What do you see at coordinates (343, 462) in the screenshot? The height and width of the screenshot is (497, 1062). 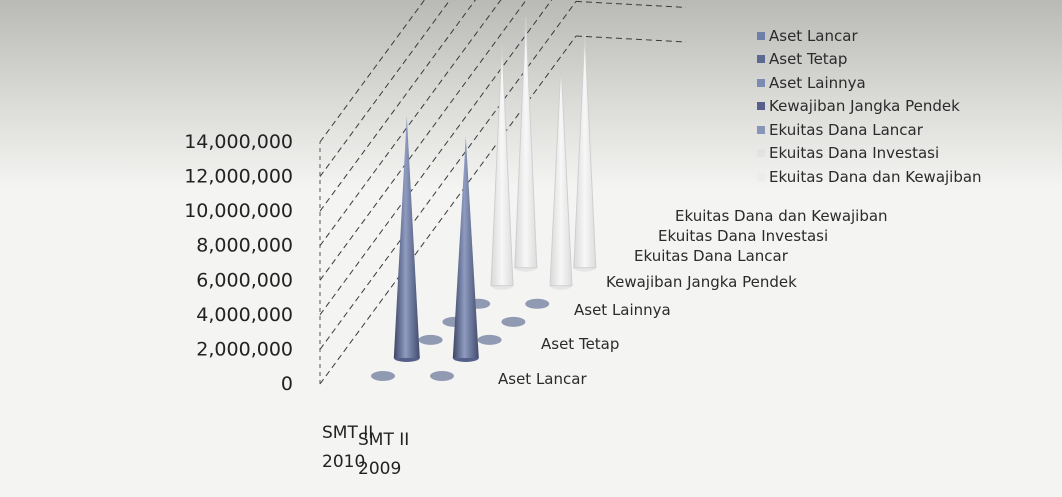 I see `x-tick-label: 2010` at bounding box center [343, 462].